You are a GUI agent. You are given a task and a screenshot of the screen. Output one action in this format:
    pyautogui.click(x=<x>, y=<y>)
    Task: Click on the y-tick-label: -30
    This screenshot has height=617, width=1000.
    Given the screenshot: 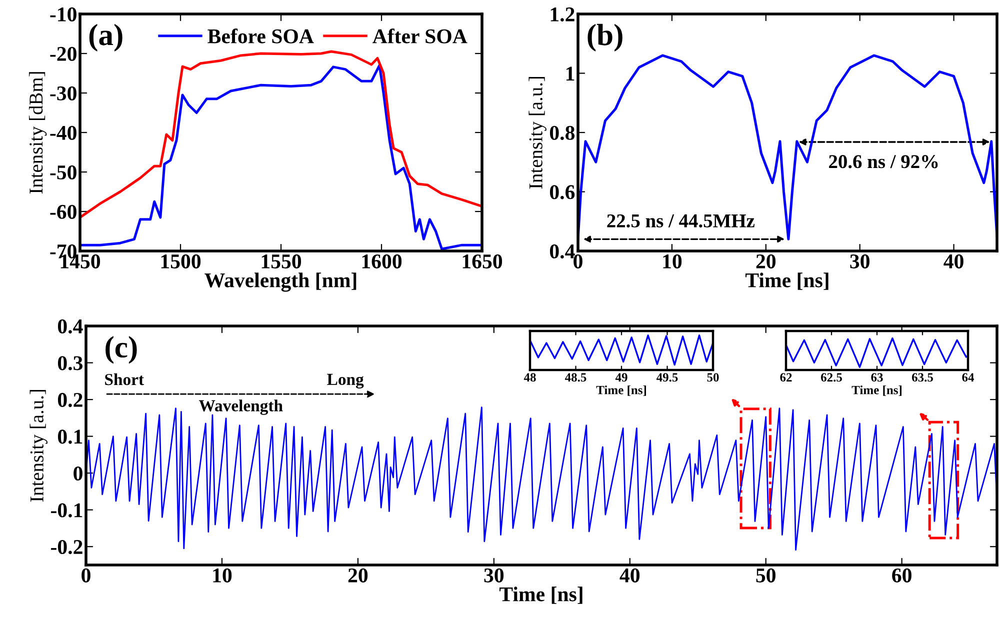 What is the action you would take?
    pyautogui.click(x=63, y=93)
    